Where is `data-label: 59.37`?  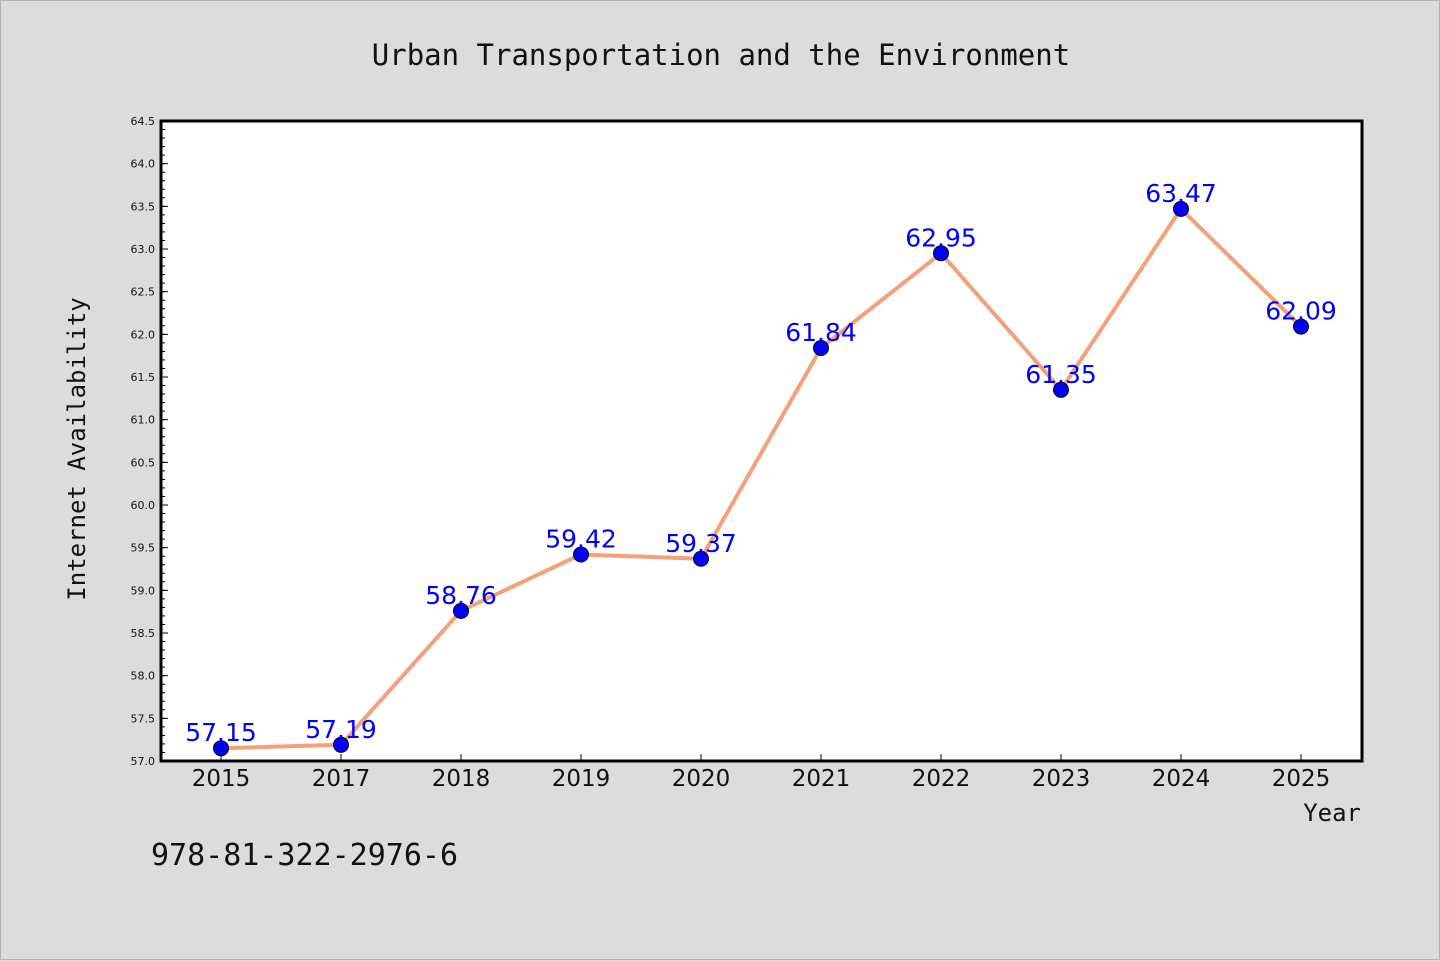
data-label: 59.37 is located at coordinates (701, 543).